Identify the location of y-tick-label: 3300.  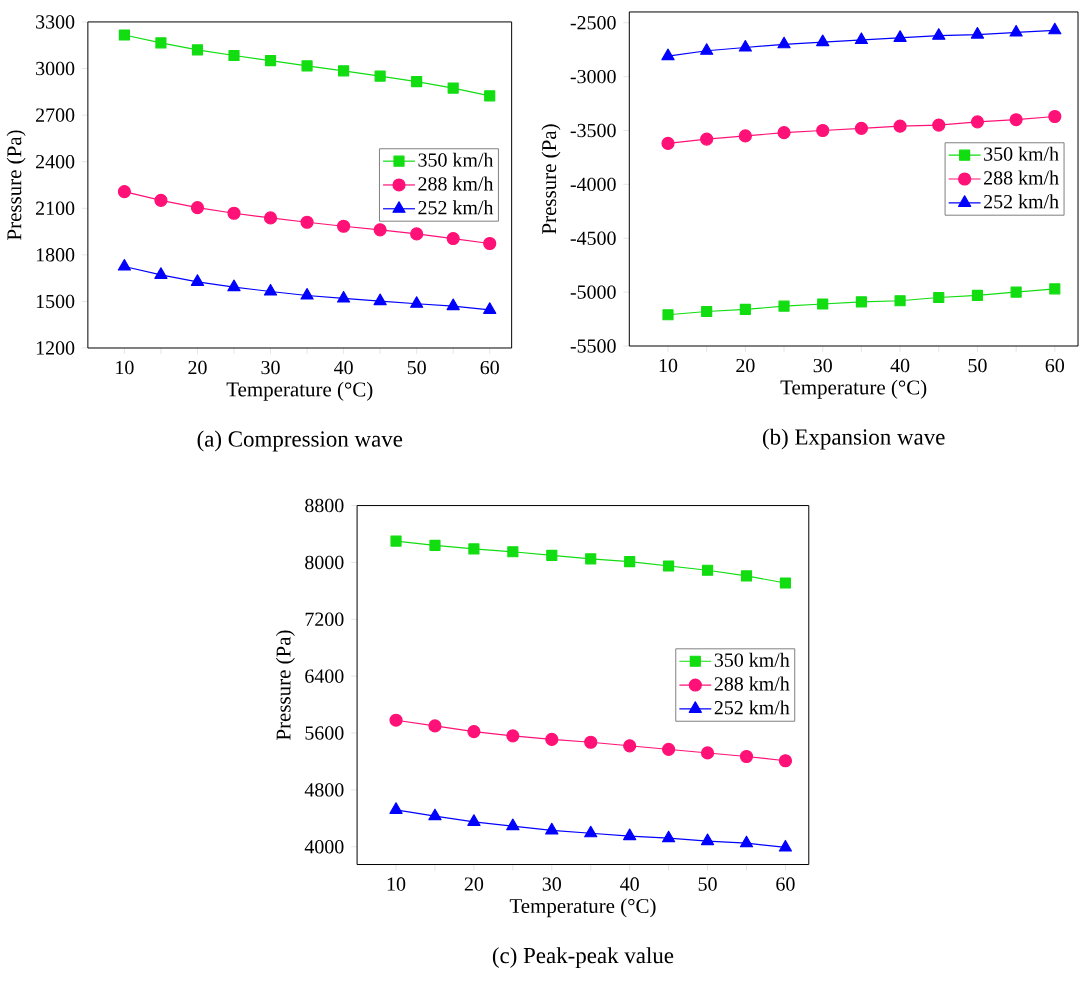
(55, 22).